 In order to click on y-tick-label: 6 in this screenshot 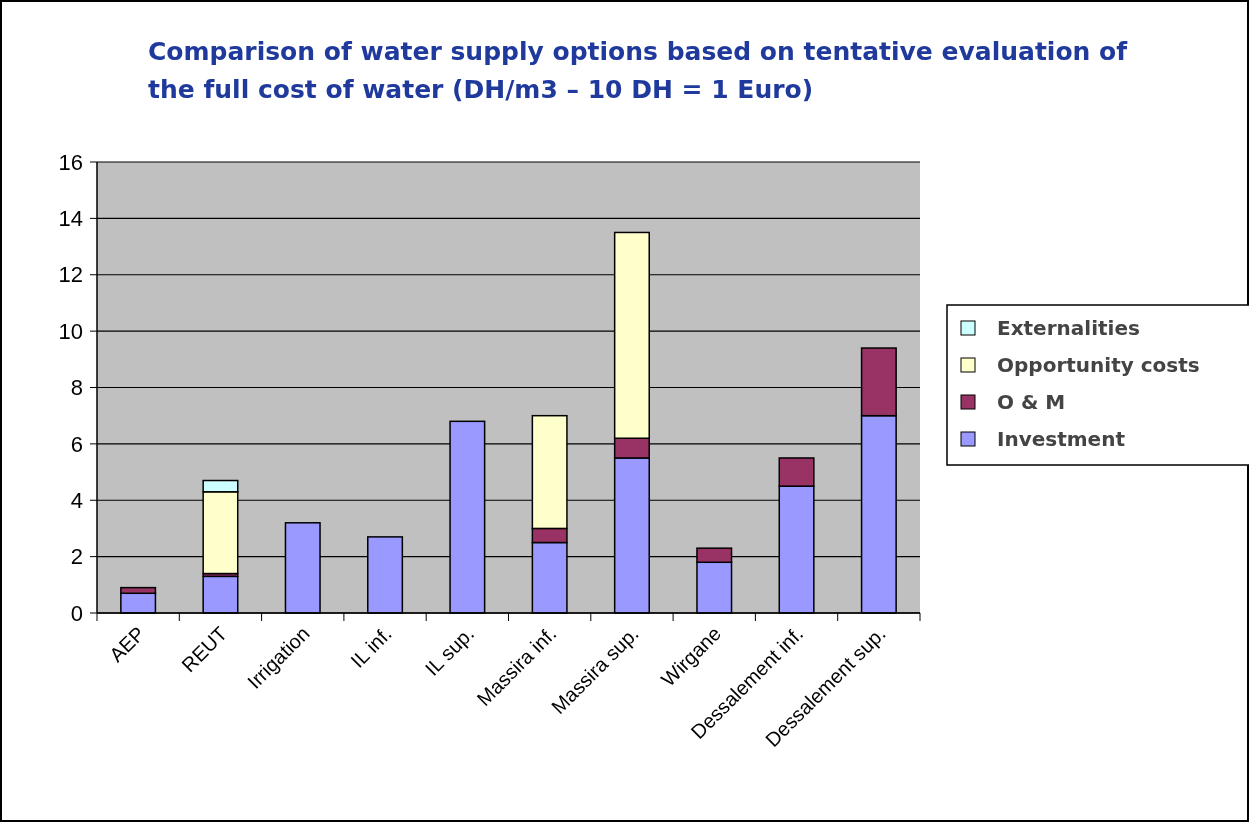, I will do `click(76, 444)`.